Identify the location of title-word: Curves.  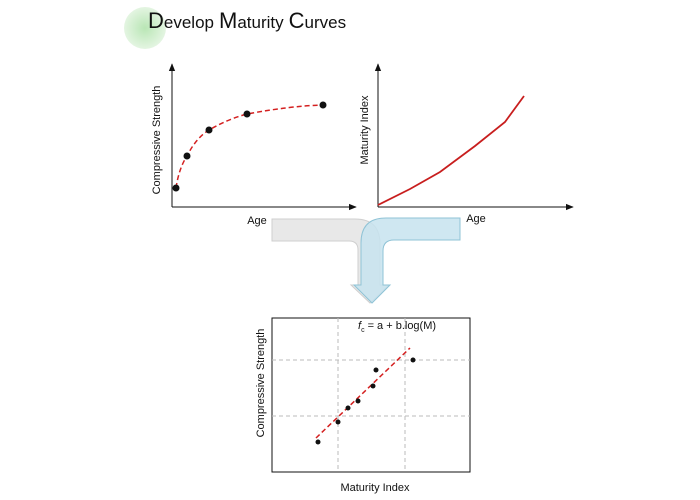
(317, 20).